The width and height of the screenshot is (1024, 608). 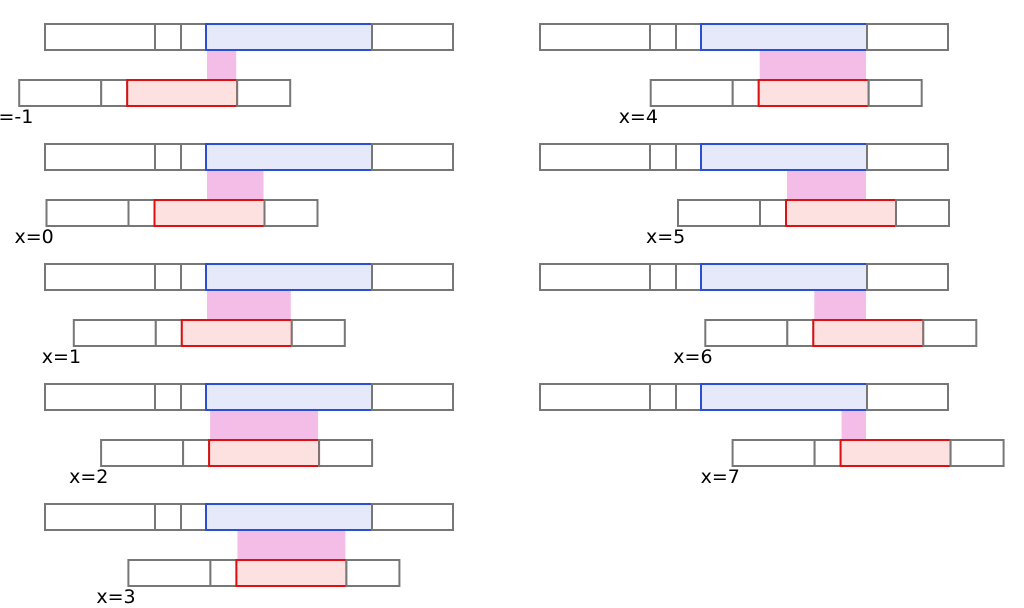 What do you see at coordinates (665, 237) in the screenshot?
I see `shift-label: x=5` at bounding box center [665, 237].